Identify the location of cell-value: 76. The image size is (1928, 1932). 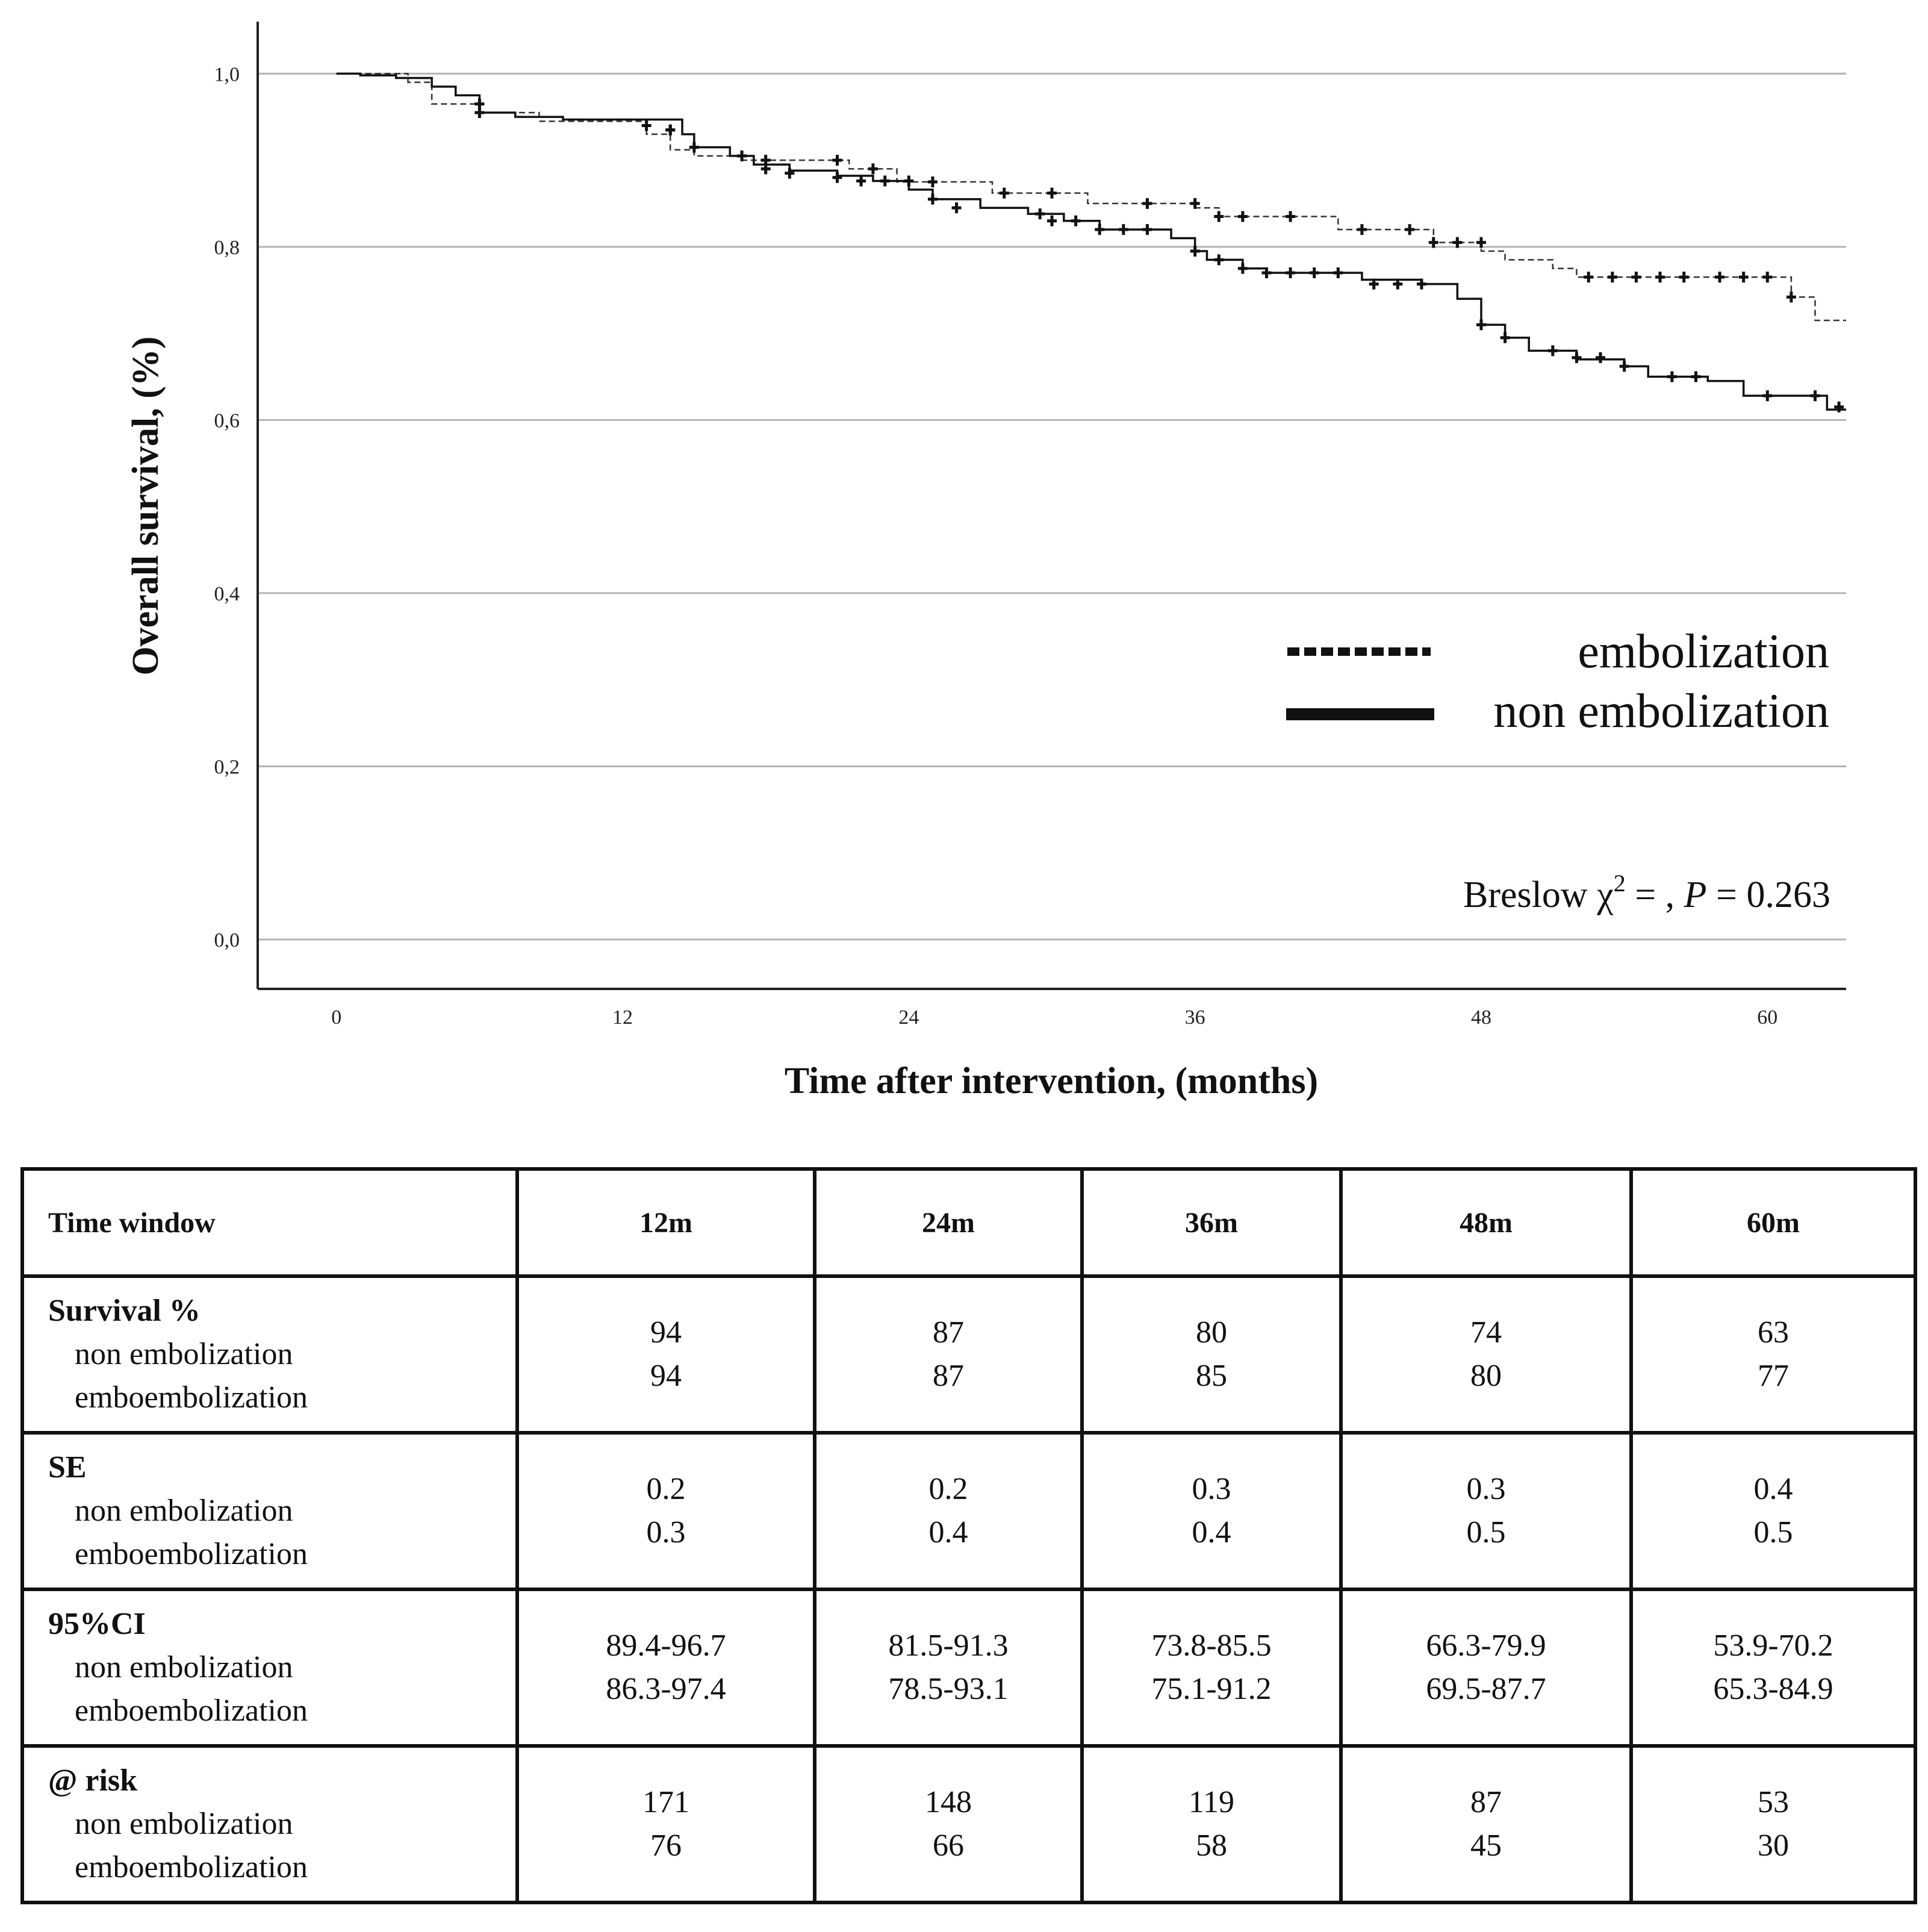
(666, 1845).